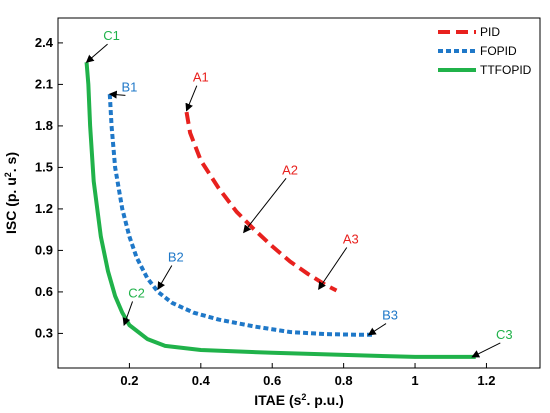  What do you see at coordinates (307, 375) in the screenshot?
I see `x-axis-ticks: 0.2 0.4 0.6 0.8 1 1.2` at bounding box center [307, 375].